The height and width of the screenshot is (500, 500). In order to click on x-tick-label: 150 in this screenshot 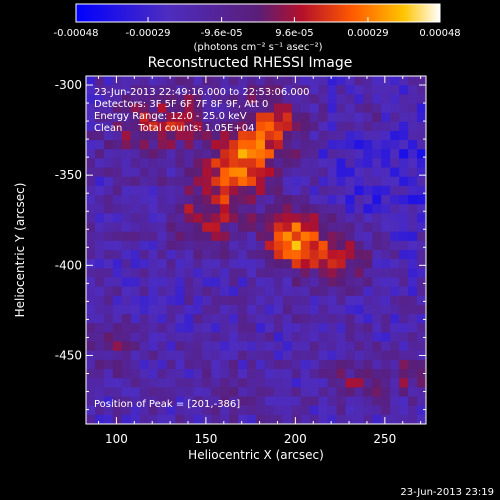, I will do `click(205, 439)`.